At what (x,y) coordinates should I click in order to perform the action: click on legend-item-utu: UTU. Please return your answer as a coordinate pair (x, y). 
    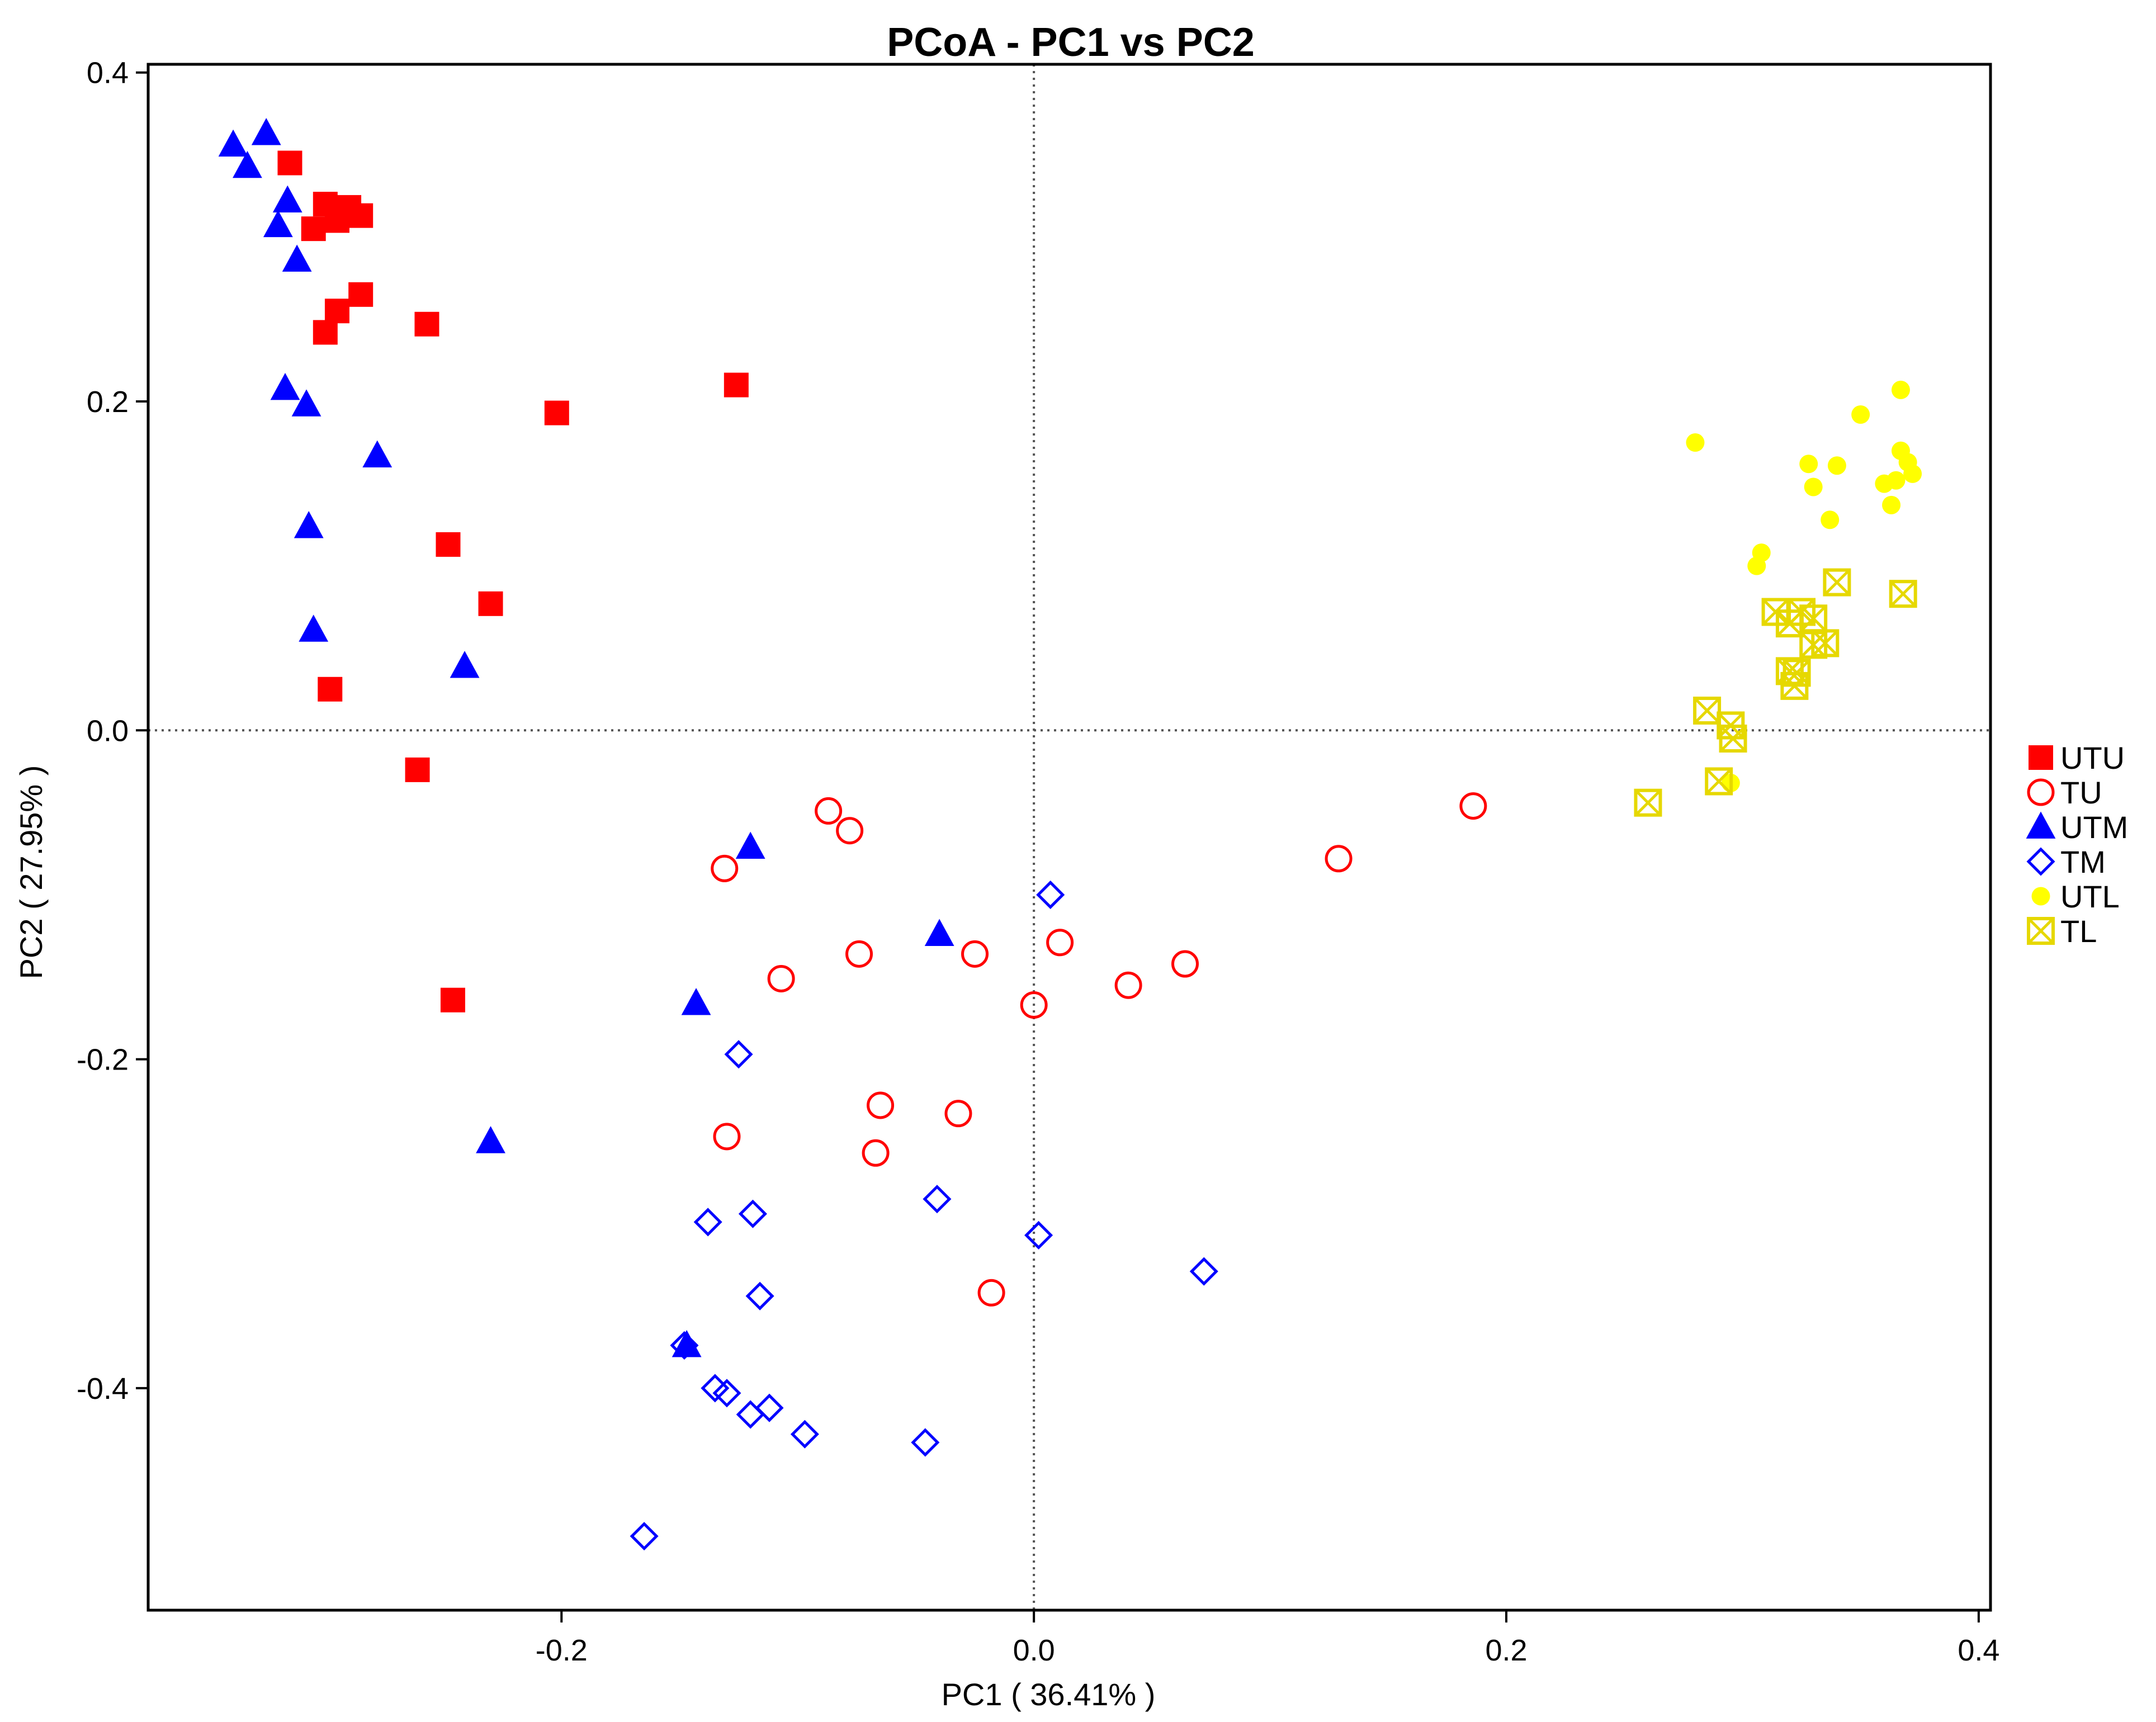
    Looking at the image, I should click on (2077, 757).